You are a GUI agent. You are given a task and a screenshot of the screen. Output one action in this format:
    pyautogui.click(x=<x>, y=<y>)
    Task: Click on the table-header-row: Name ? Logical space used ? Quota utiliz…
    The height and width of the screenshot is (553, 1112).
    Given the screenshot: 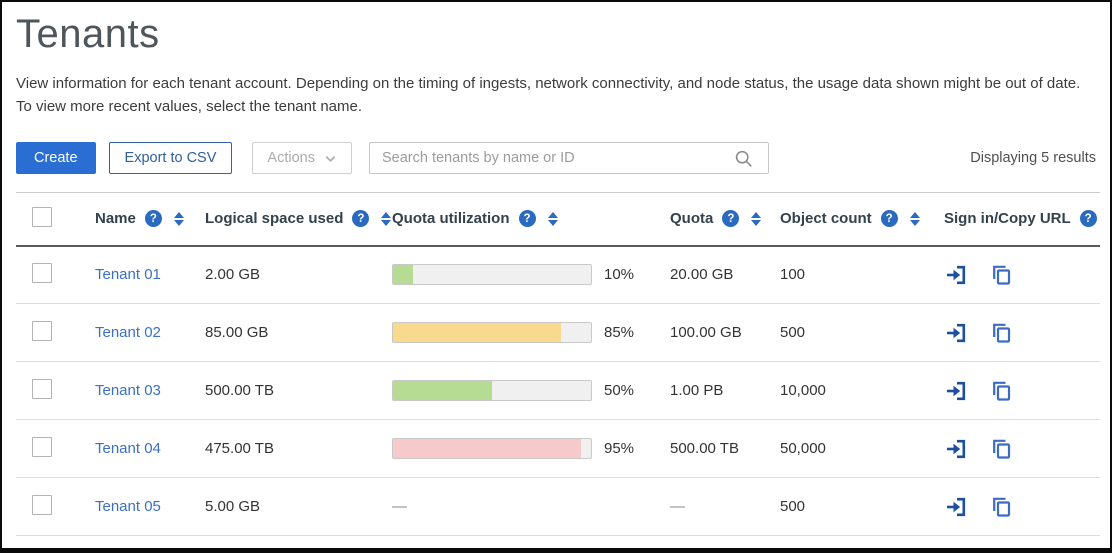 What is the action you would take?
    pyautogui.click(x=558, y=219)
    